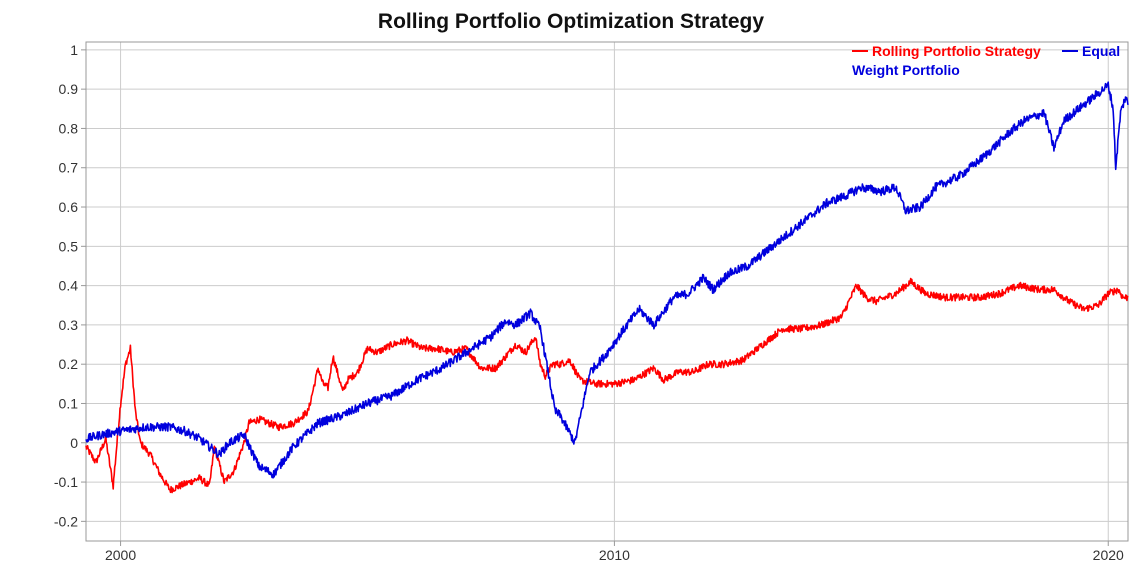 The height and width of the screenshot is (574, 1142). Describe the element at coordinates (614, 555) in the screenshot. I see `x-tick-label: 2010` at that location.